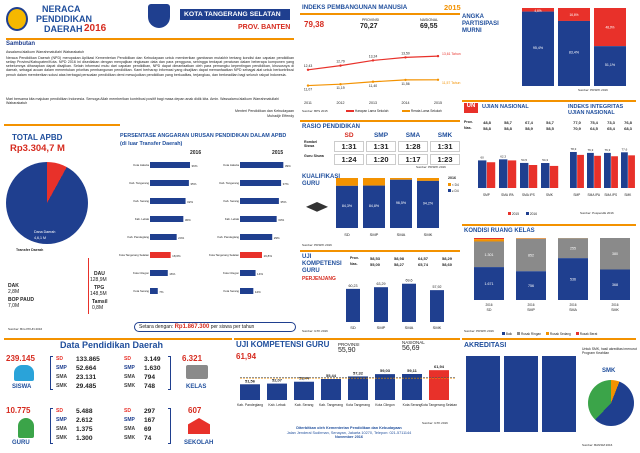 The image size is (640, 453). Describe the element at coordinates (277, 238) in the screenshot. I see `anggaran-bar-value: 29%` at that location.